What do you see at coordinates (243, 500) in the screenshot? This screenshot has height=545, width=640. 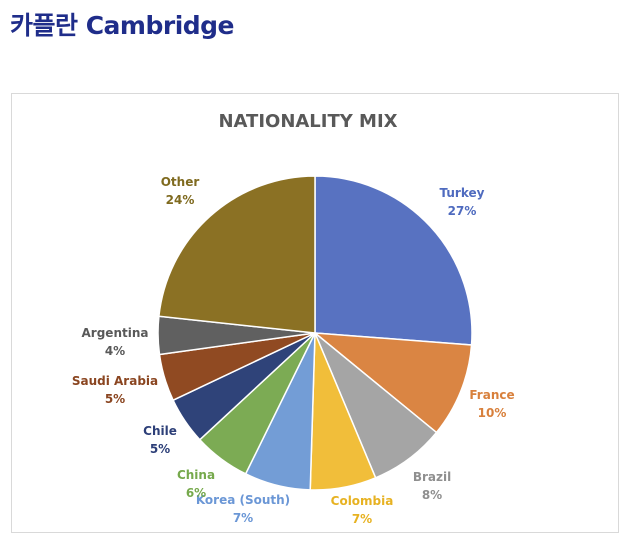 I see `label-name-korea-south: Korea (South)` at bounding box center [243, 500].